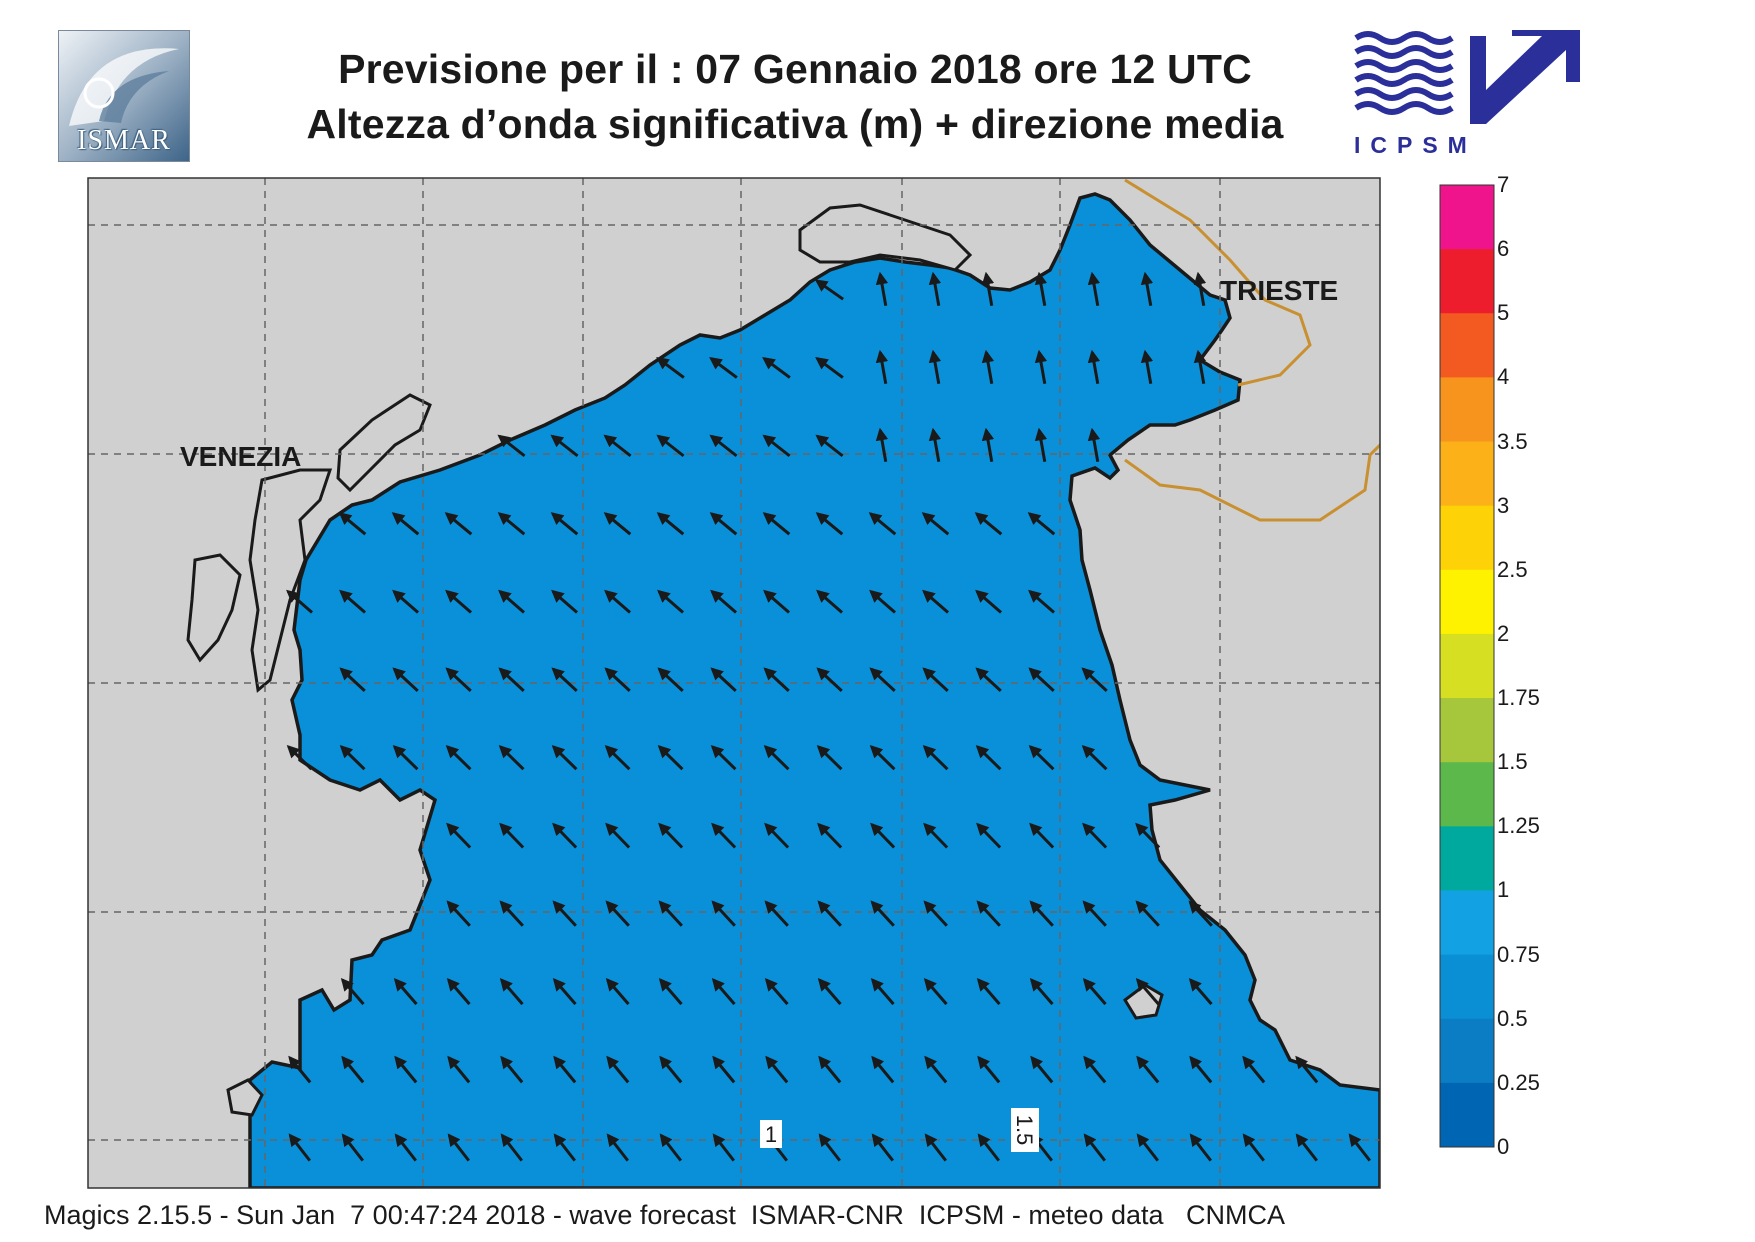 This screenshot has height=1242, width=1755. Describe the element at coordinates (1503, 249) in the screenshot. I see `color-scale-label: 6` at that location.